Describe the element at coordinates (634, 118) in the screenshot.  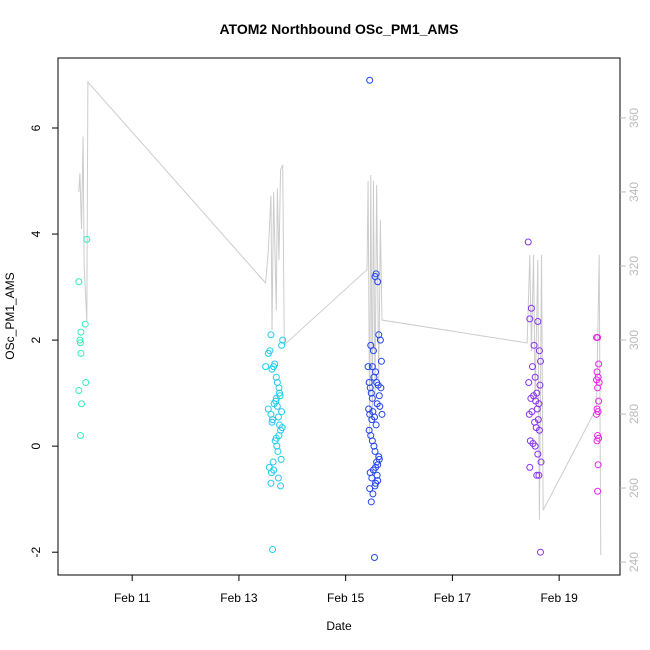
I see `y2-tick-label: 360` at that location.